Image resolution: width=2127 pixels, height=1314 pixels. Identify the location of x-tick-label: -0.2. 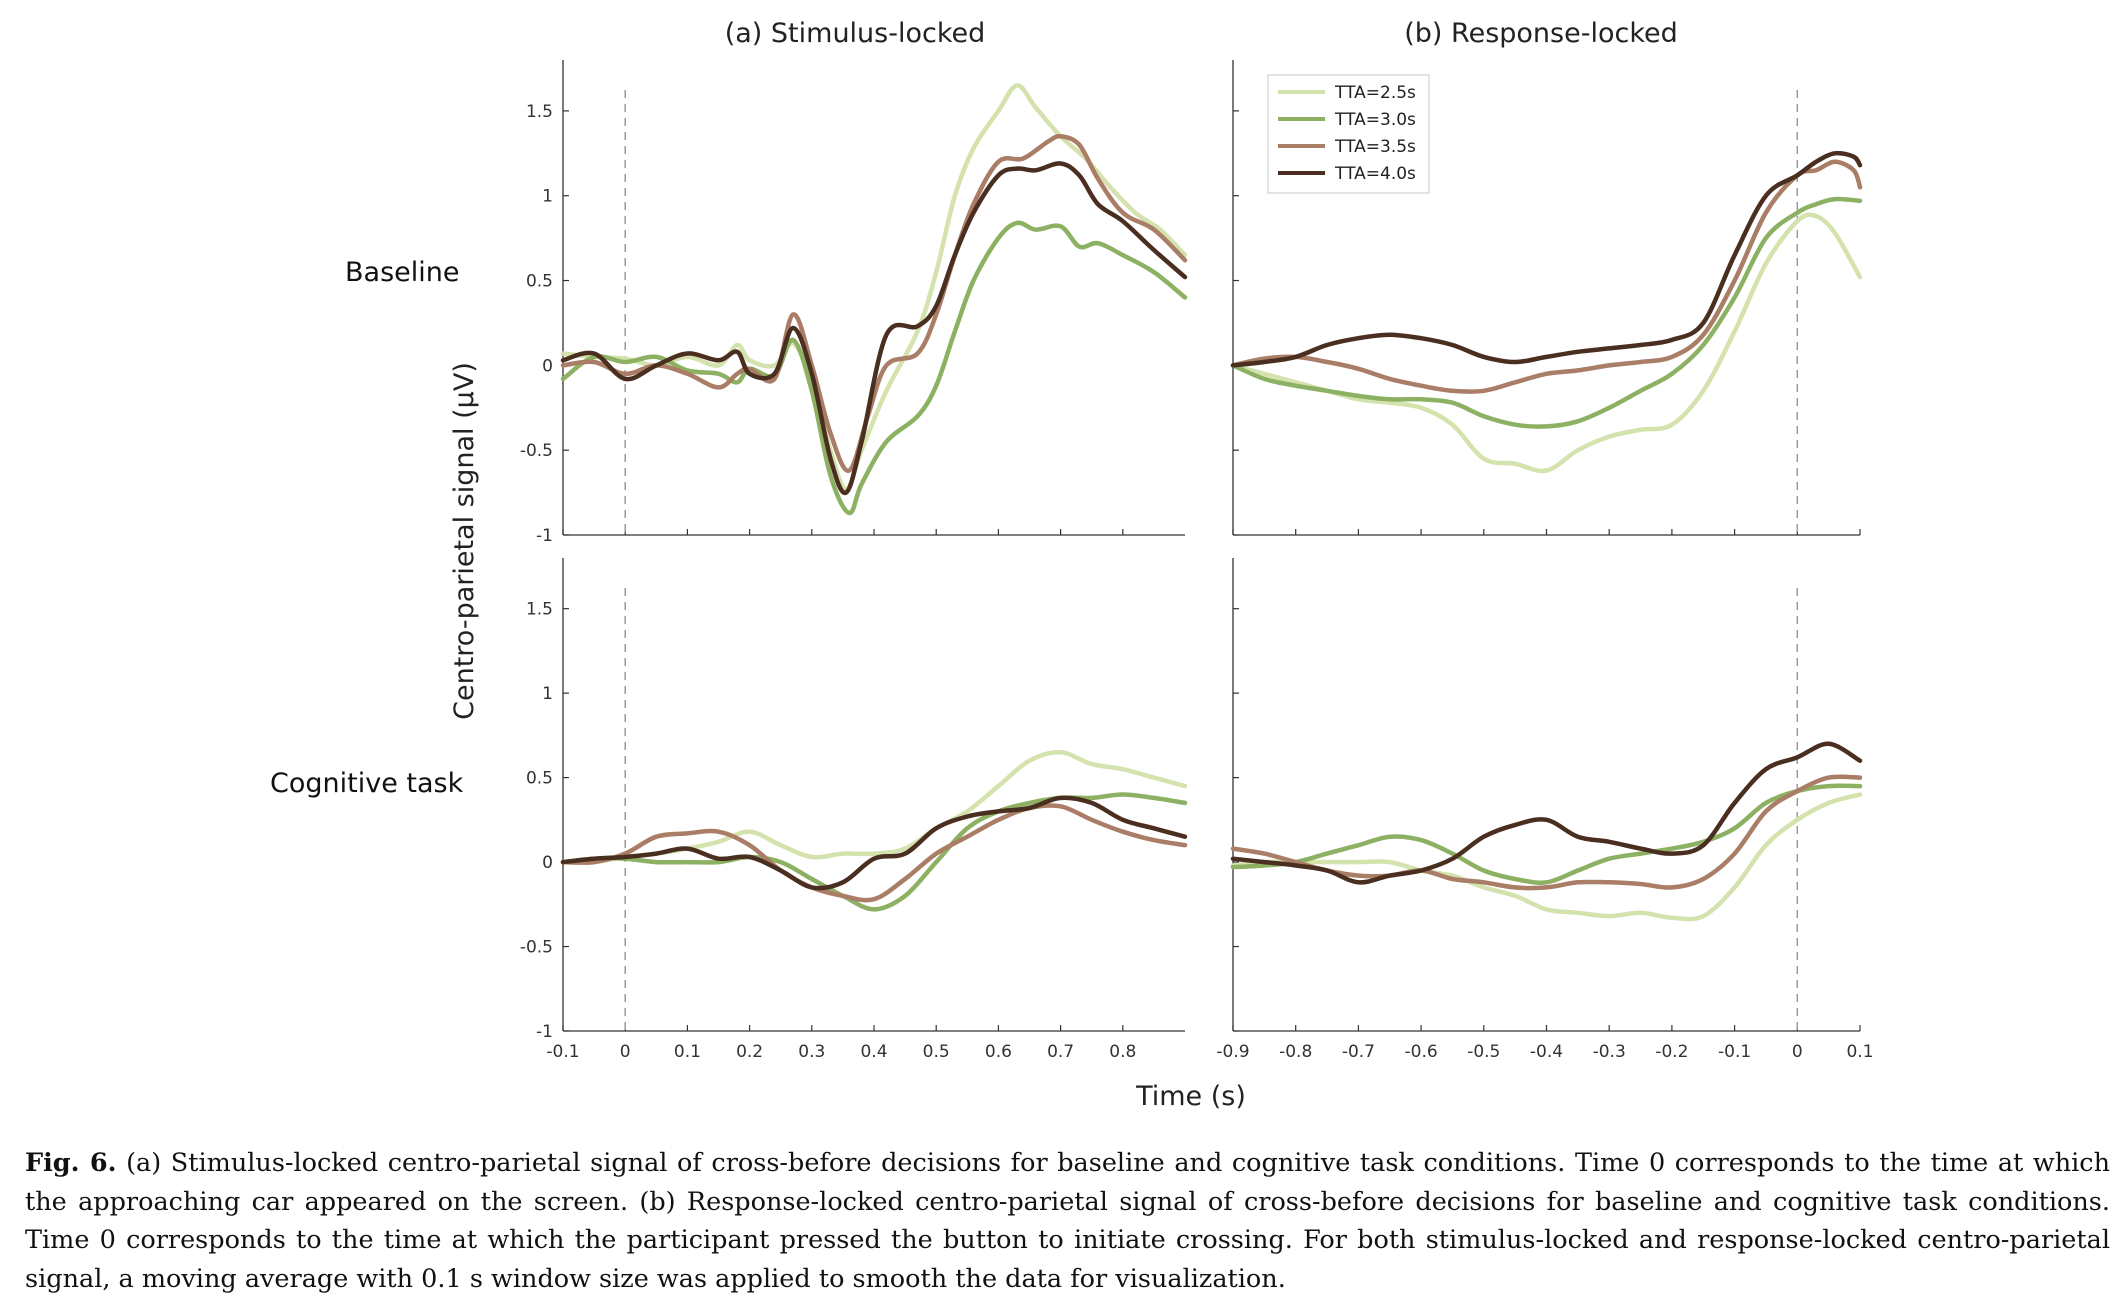
(1671, 1052).